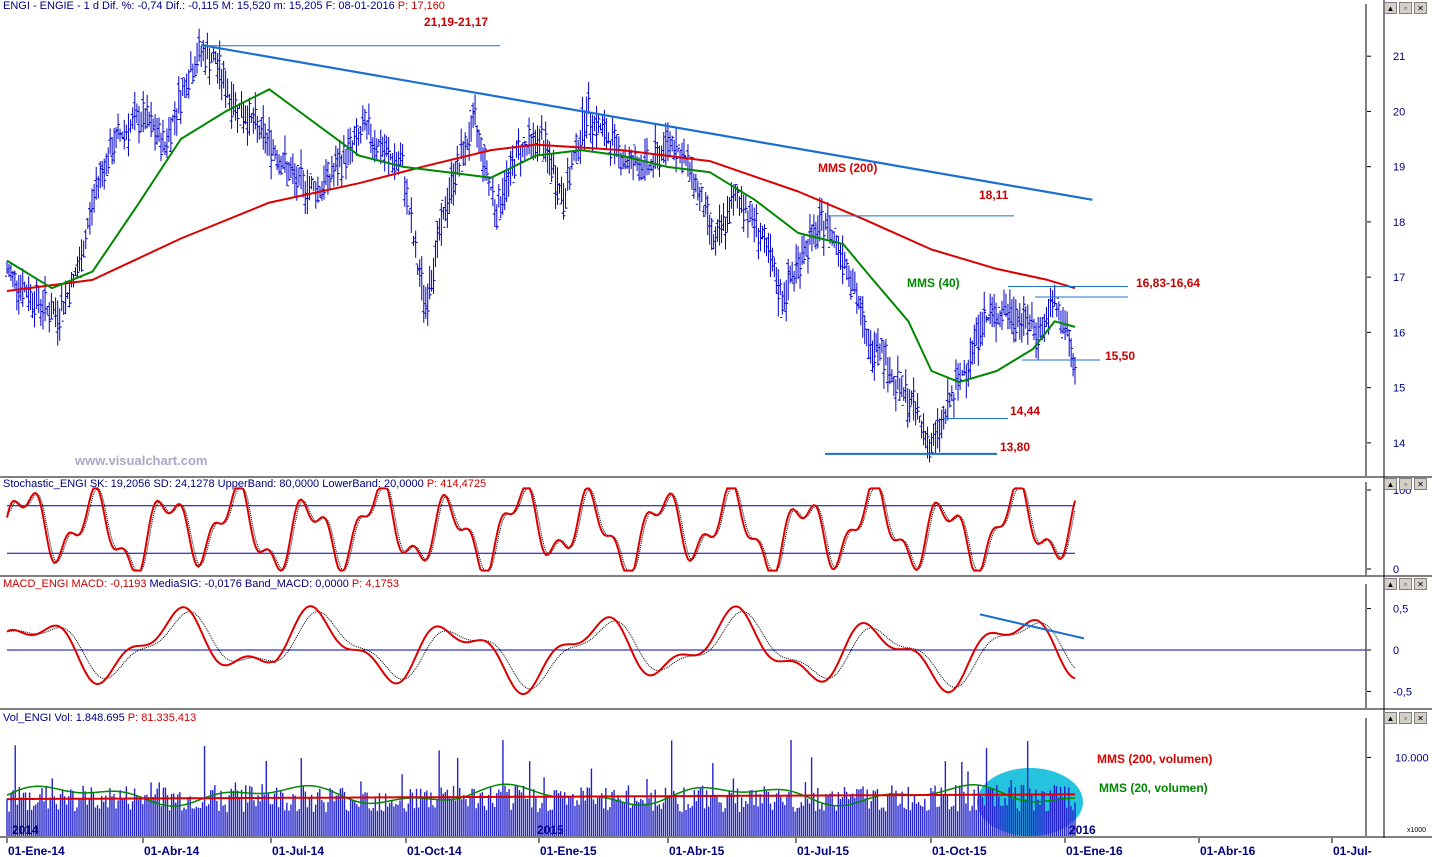 The image size is (1432, 857). Describe the element at coordinates (1399, 168) in the screenshot. I see `price-y-tick-label: 19` at that location.